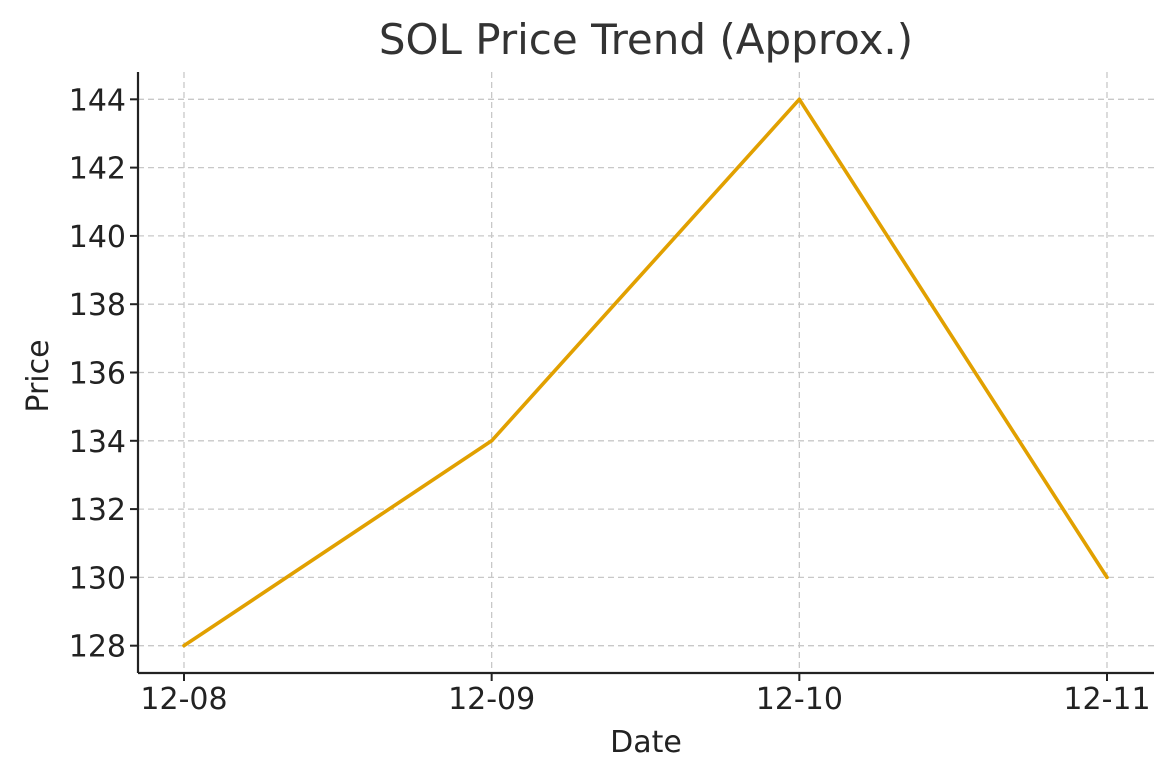 This screenshot has width=1176, height=780. Describe the element at coordinates (97, 647) in the screenshot. I see `y-tick-label: 128` at that location.